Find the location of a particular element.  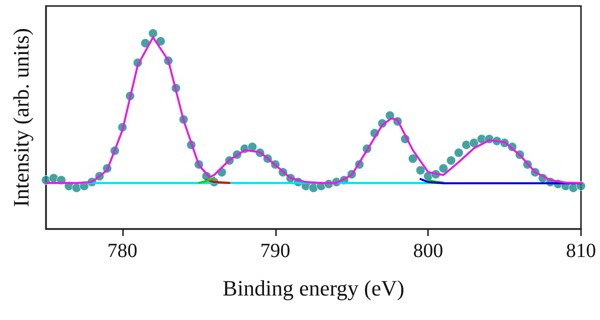

x-tick-label: 790 is located at coordinates (275, 251).